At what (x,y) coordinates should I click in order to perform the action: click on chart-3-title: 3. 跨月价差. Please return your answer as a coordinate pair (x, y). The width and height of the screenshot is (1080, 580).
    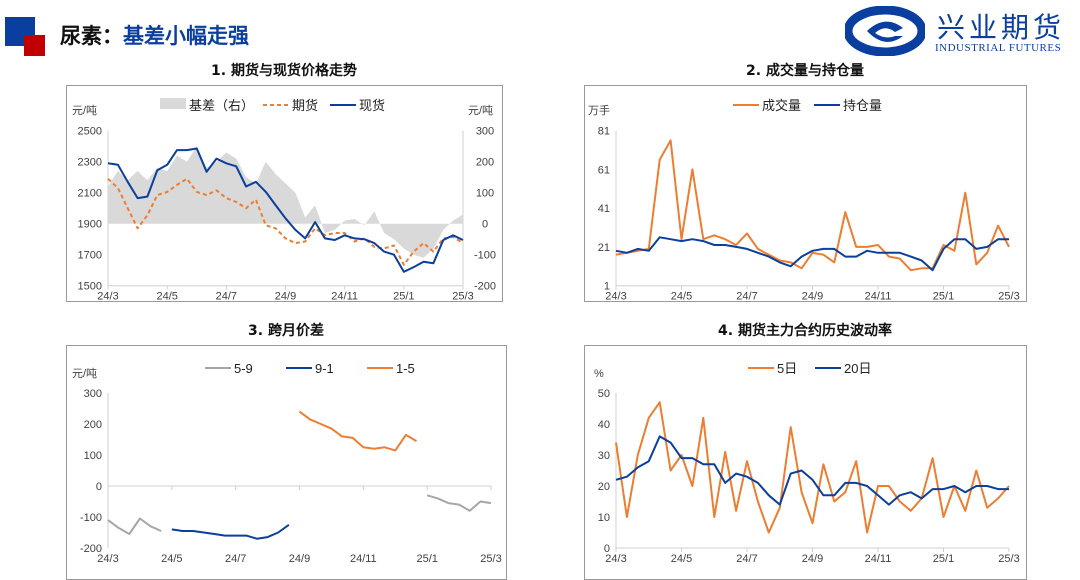
    Looking at the image, I should click on (286, 331).